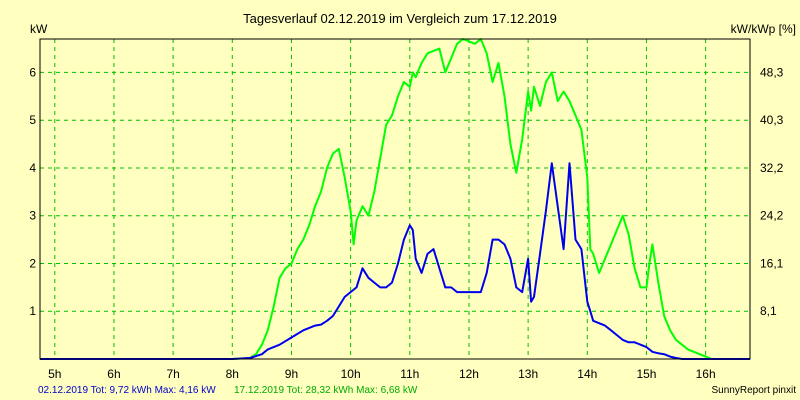 The image size is (800, 400). I want to click on y-tick-label-right: 8,1, so click(768, 311).